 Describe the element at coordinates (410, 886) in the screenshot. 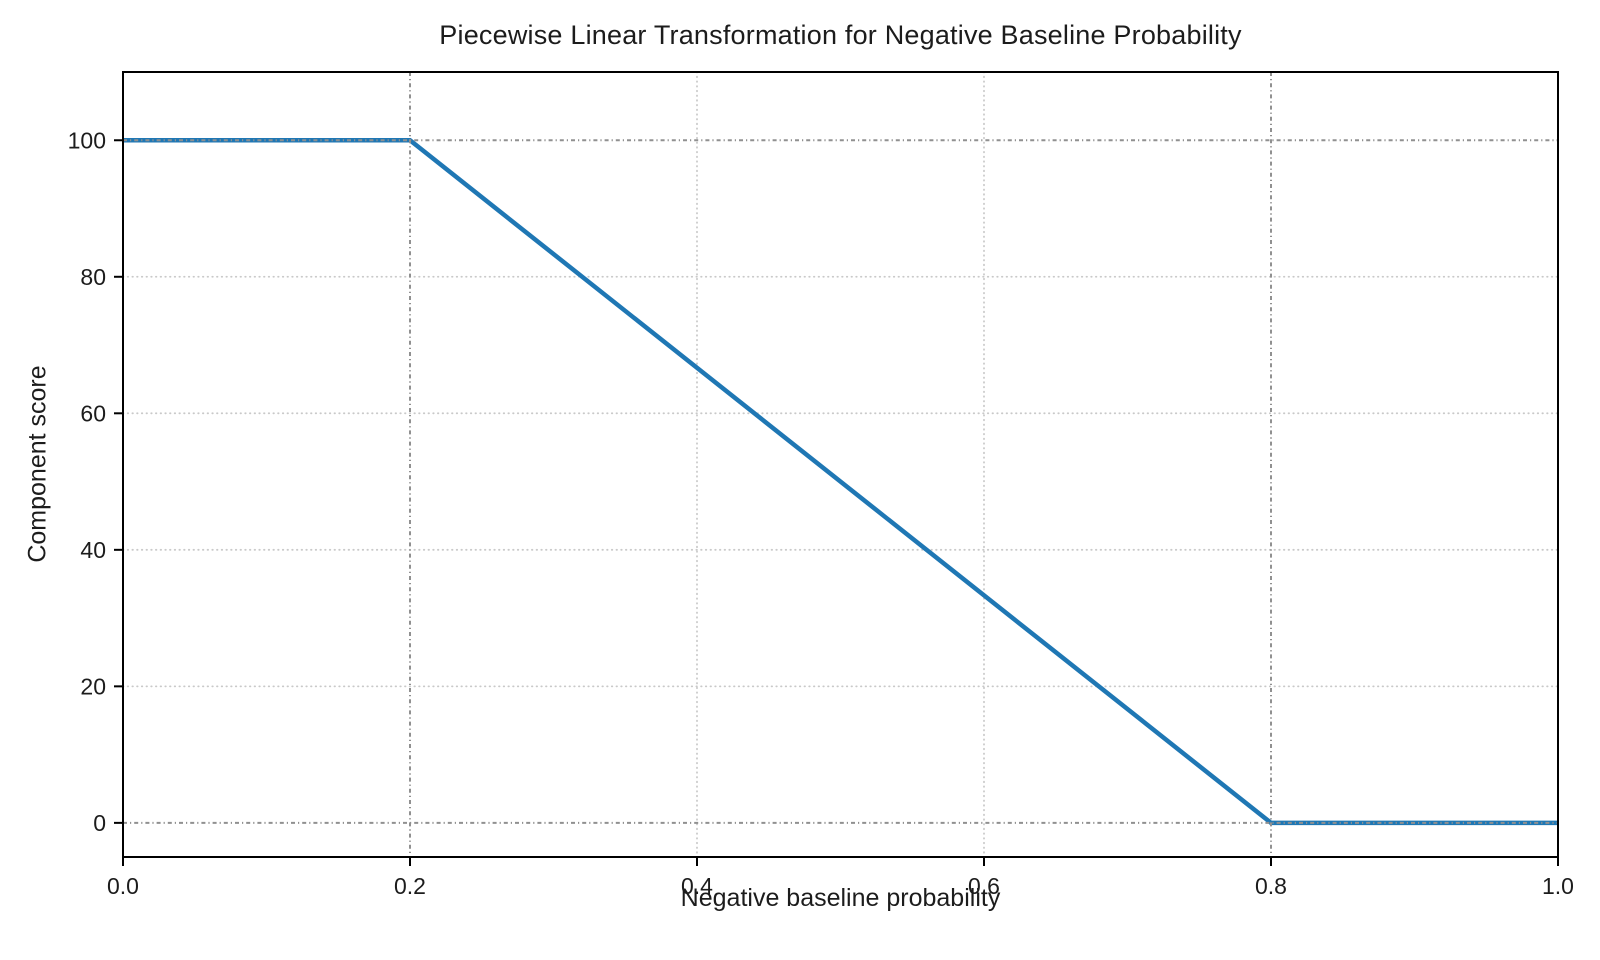

I see `x-tick-label: 0.2` at that location.